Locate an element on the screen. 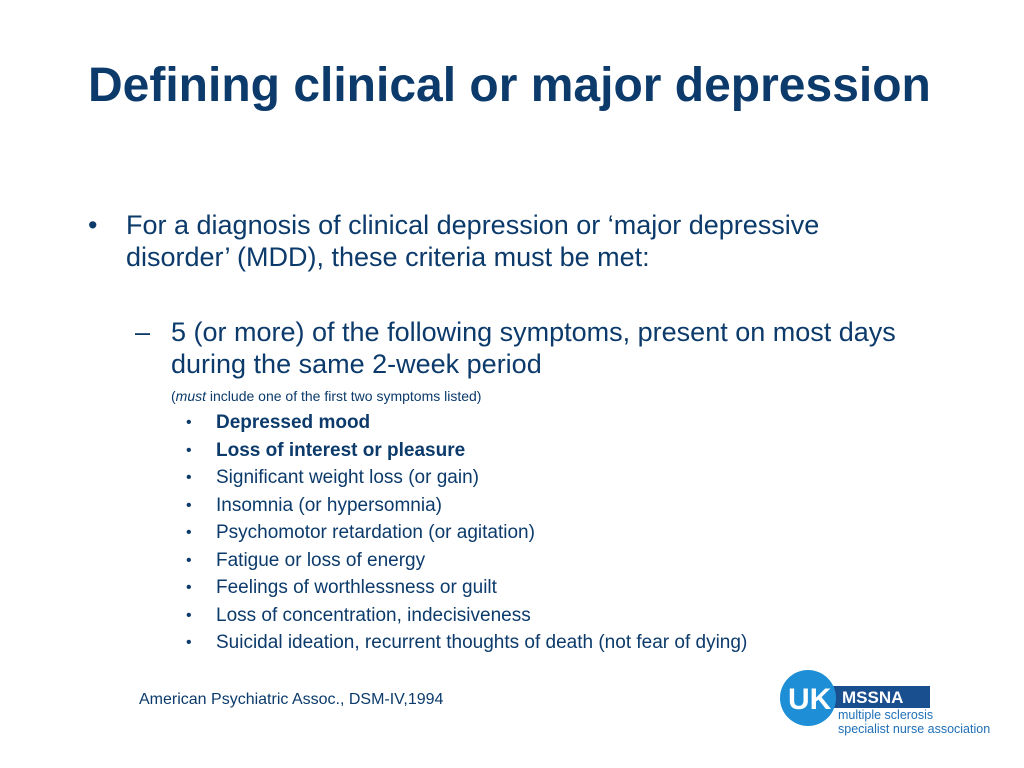  symptom-item: • Significant weight loss (or gain) is located at coordinates (536, 478).